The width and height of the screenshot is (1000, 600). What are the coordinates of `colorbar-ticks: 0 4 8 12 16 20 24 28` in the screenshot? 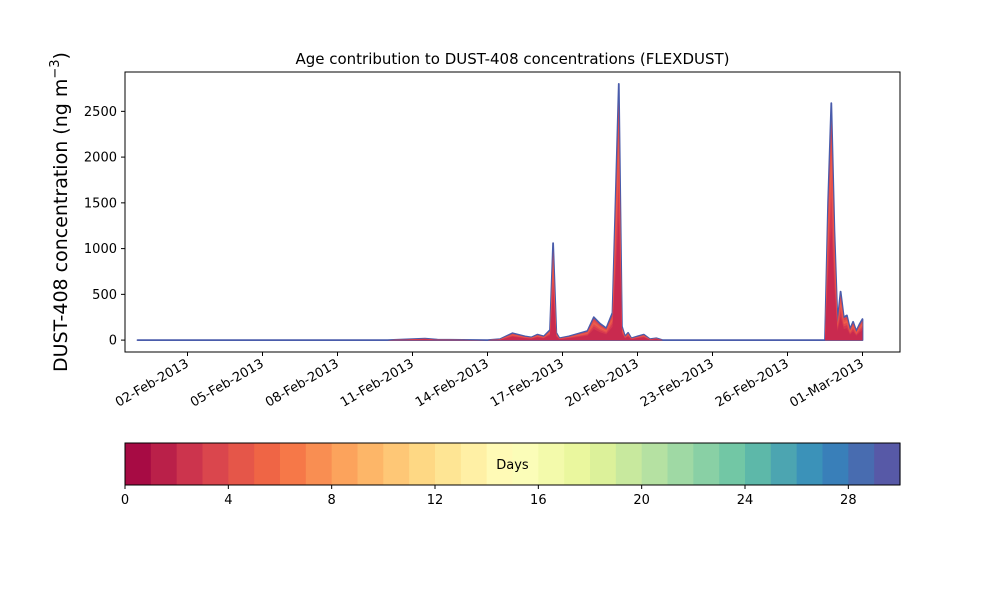 It's located at (489, 496).